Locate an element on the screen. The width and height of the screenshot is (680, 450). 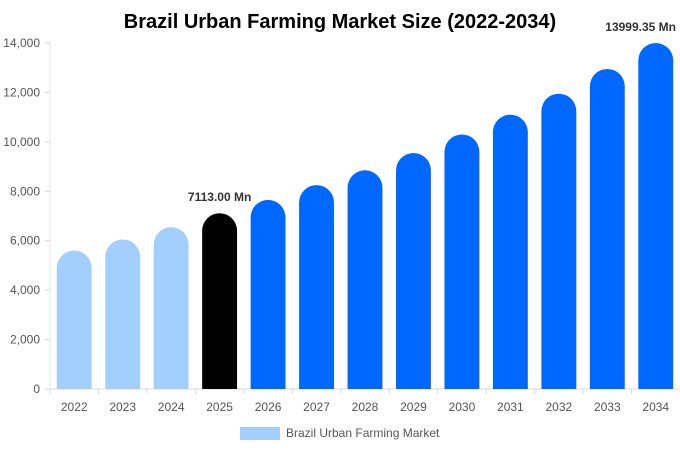
x-tick-label: 2022 is located at coordinates (74, 407).